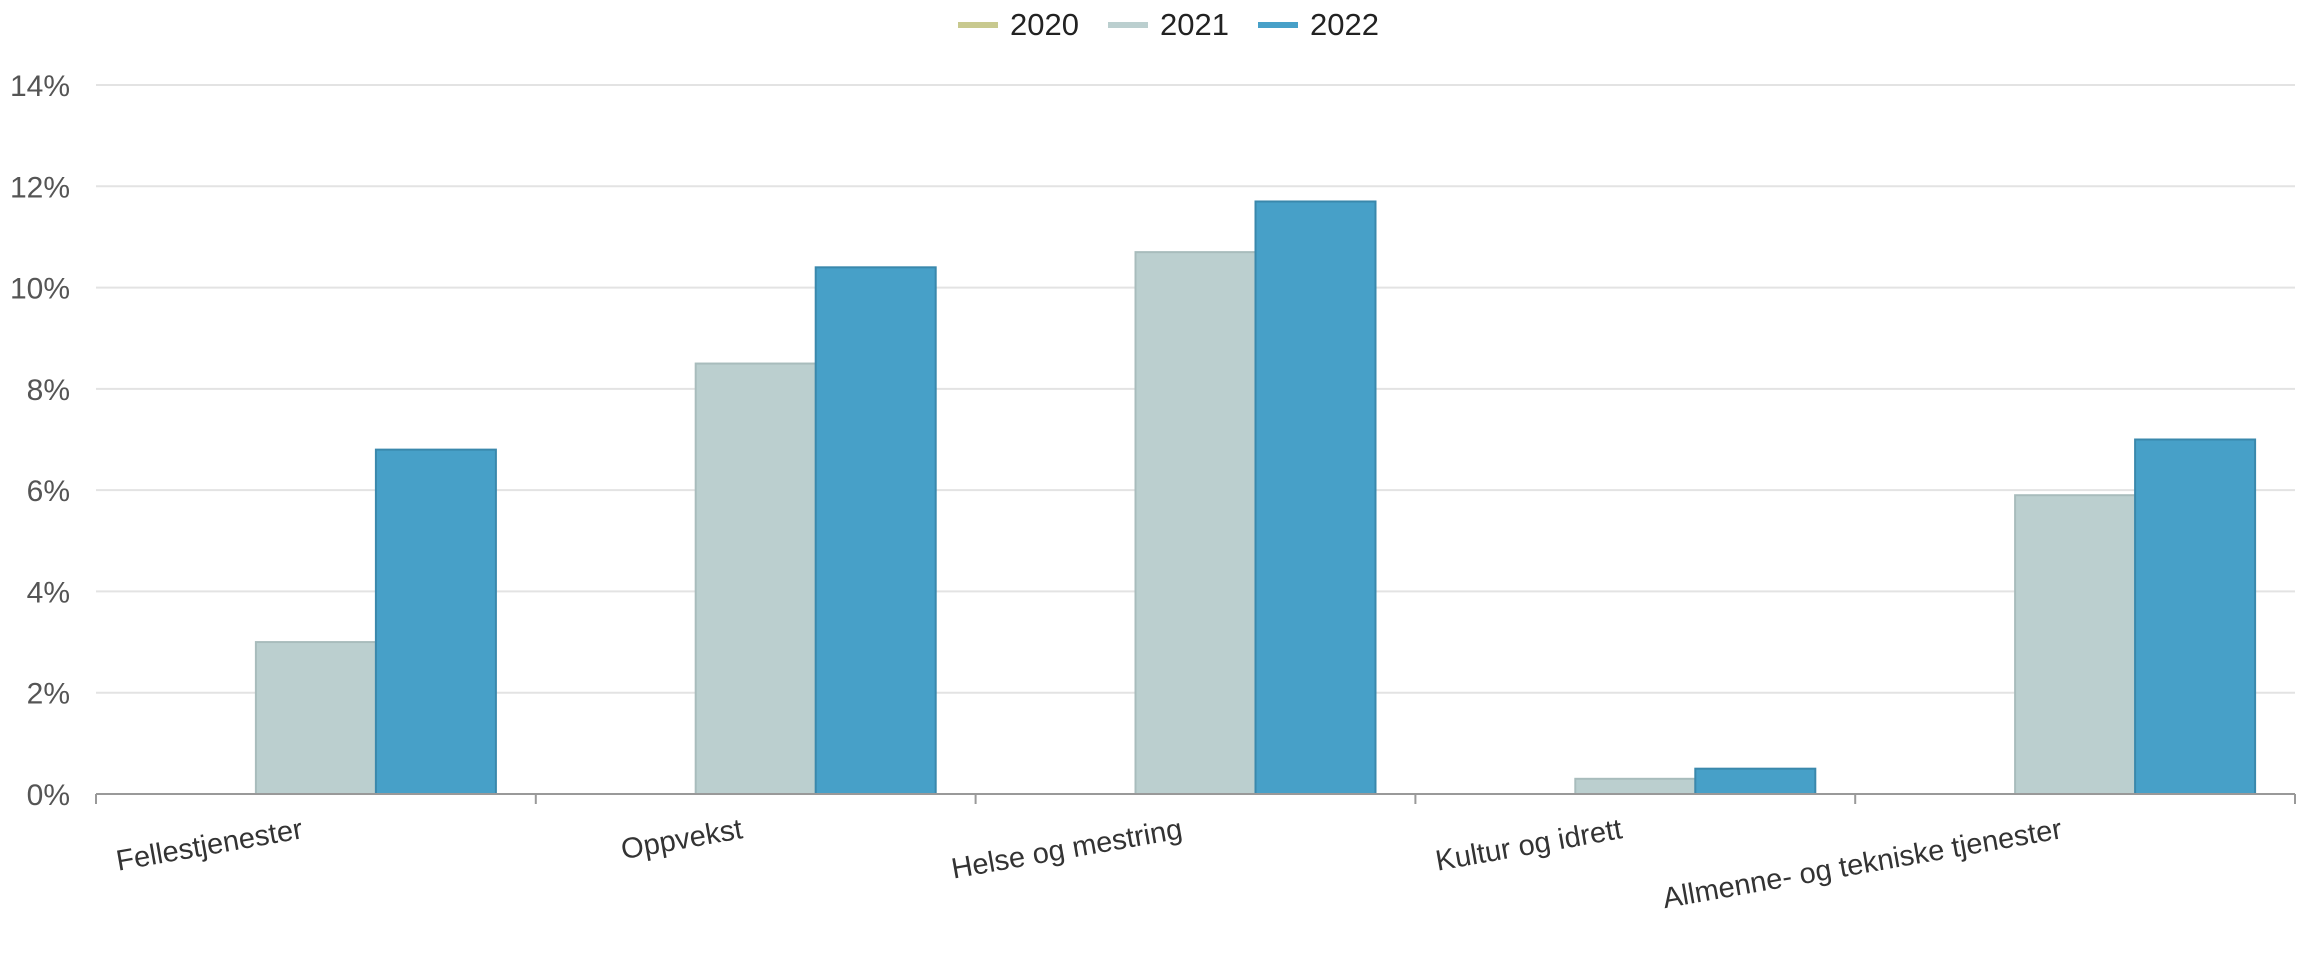 The image size is (2310, 959). I want to click on y-tick-label: 4%, so click(48, 592).